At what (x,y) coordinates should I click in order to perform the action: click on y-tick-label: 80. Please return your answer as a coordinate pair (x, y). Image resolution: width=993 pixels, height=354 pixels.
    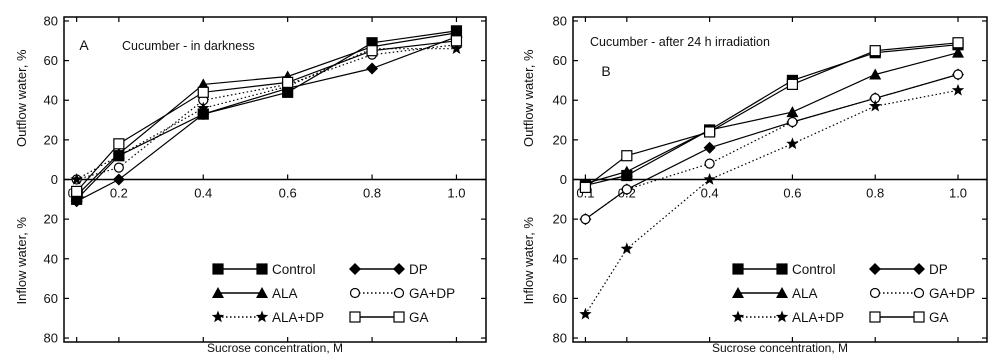
    Looking at the image, I should click on (560, 20).